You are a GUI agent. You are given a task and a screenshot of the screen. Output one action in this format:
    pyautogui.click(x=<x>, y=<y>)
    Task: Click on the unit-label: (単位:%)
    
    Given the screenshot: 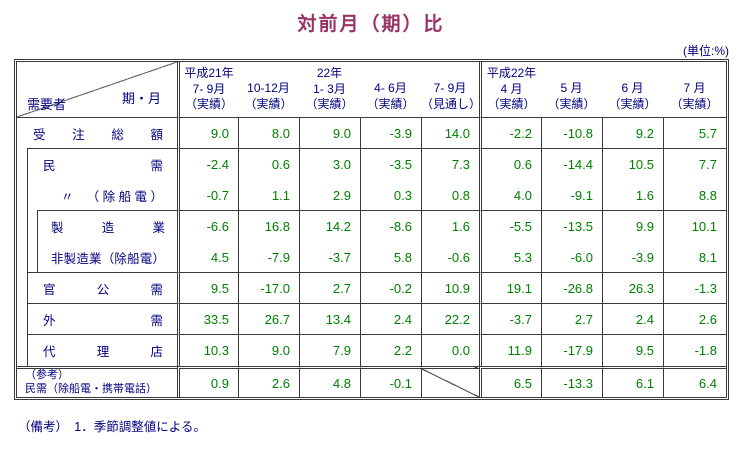 What is the action you would take?
    pyautogui.click(x=706, y=51)
    